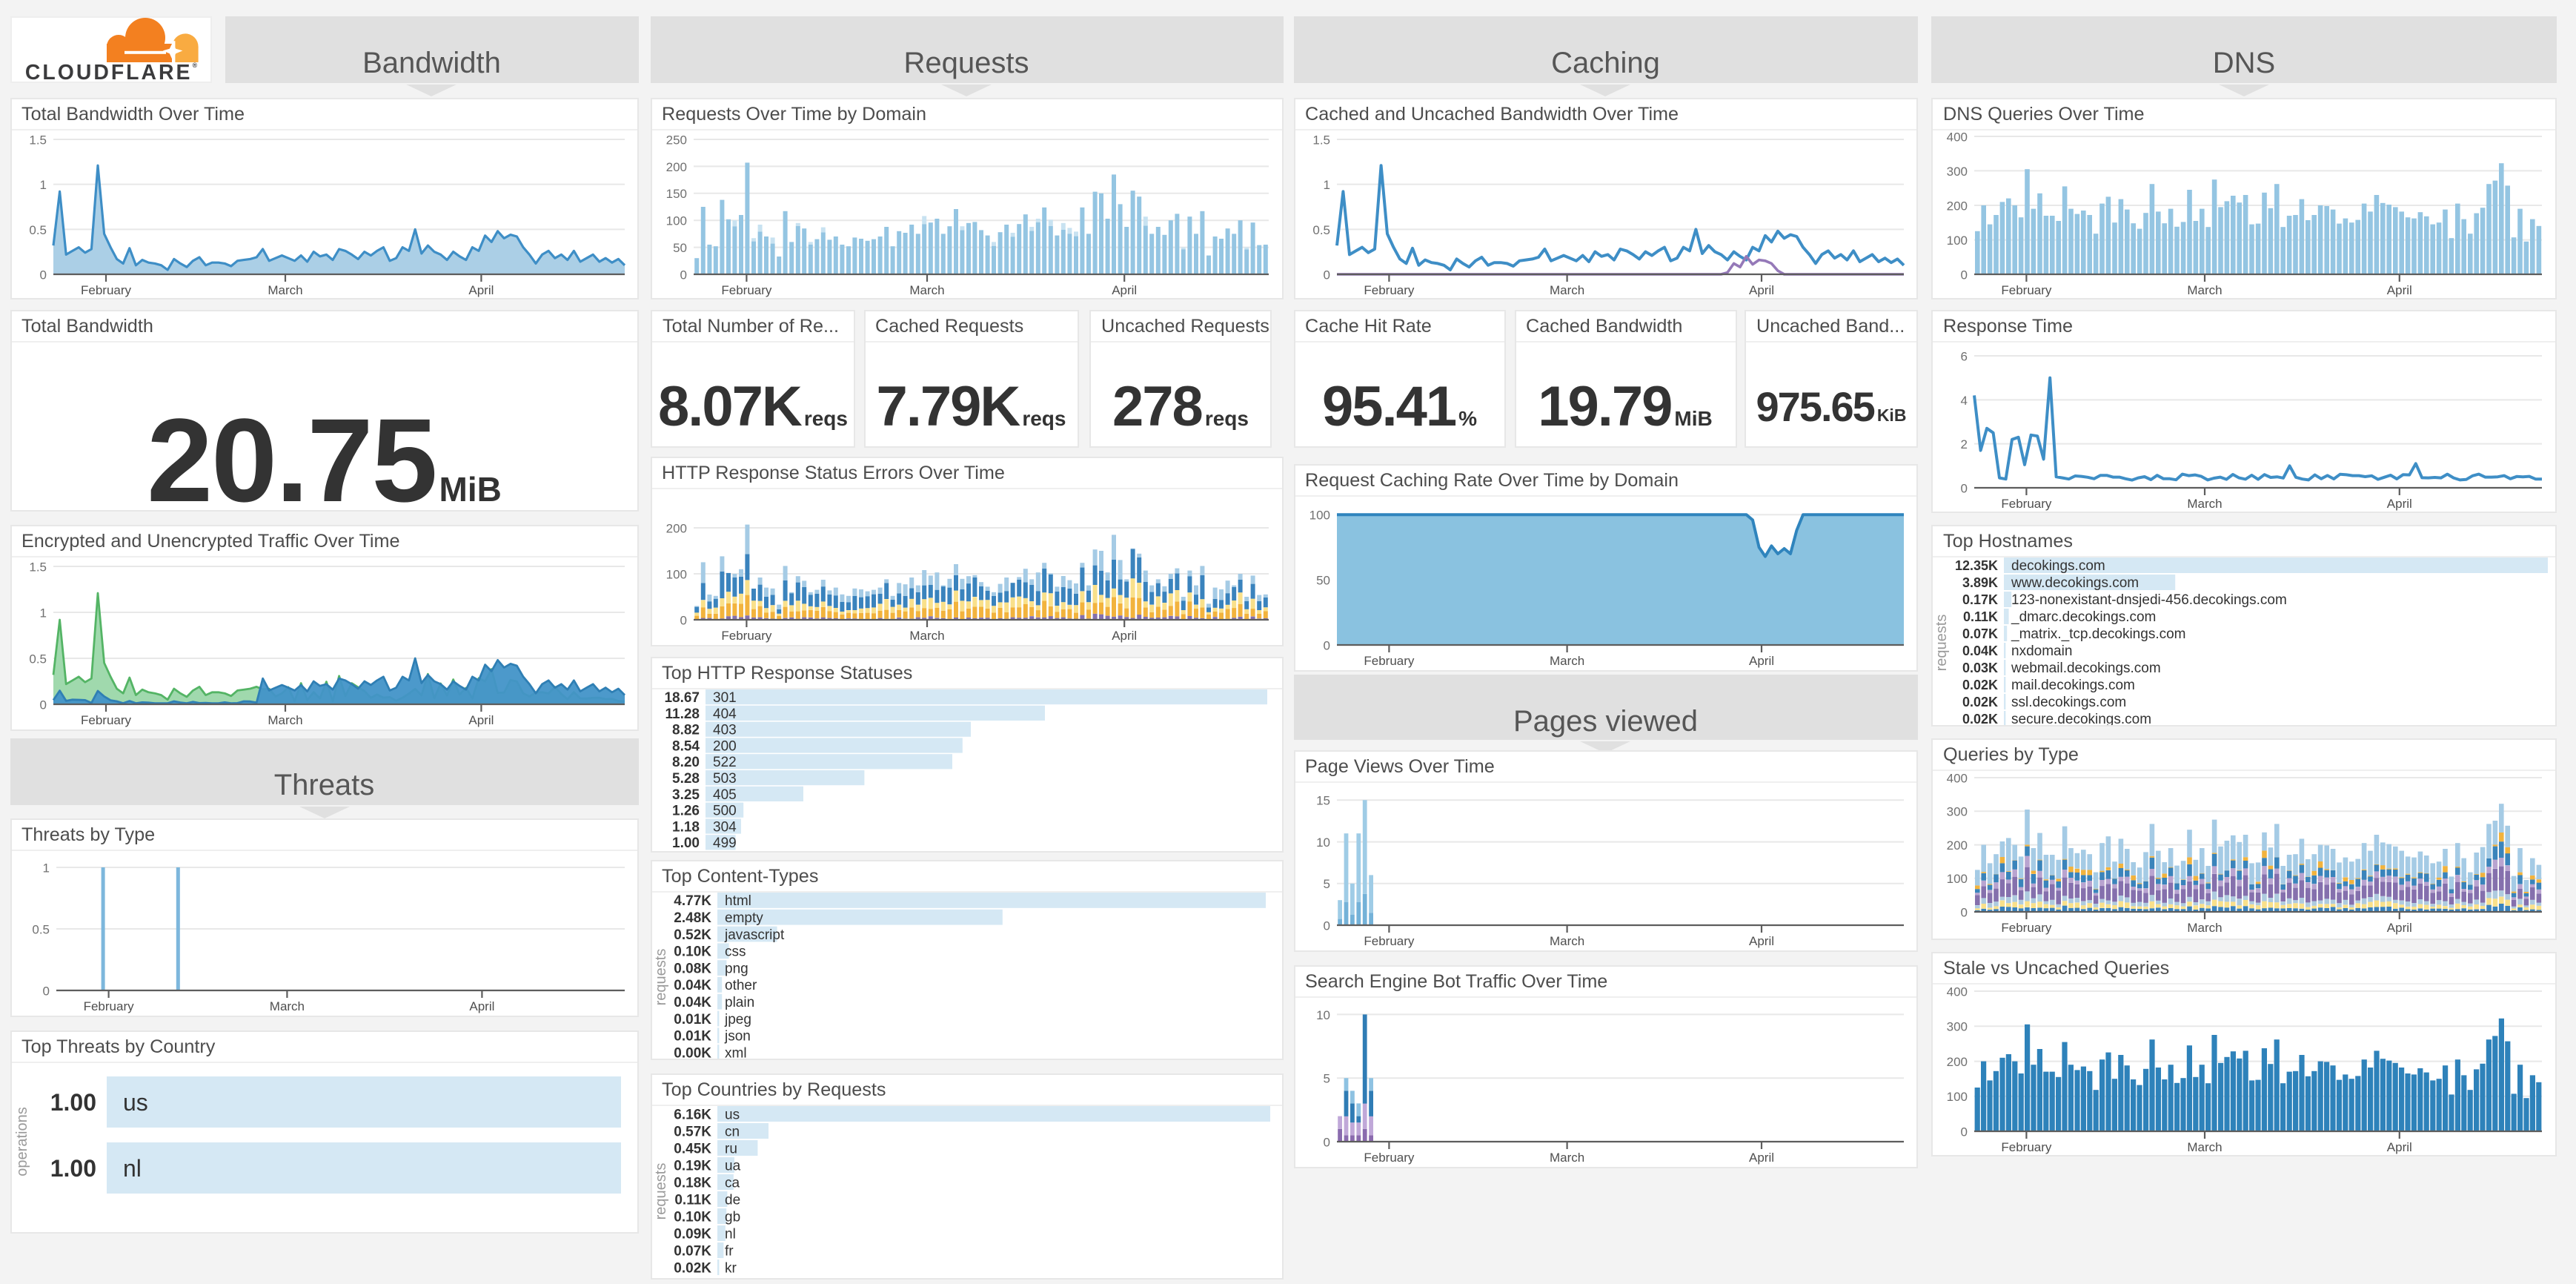 Image resolution: width=2576 pixels, height=1284 pixels. I want to click on svg-text: 12.35K, so click(1976, 564).